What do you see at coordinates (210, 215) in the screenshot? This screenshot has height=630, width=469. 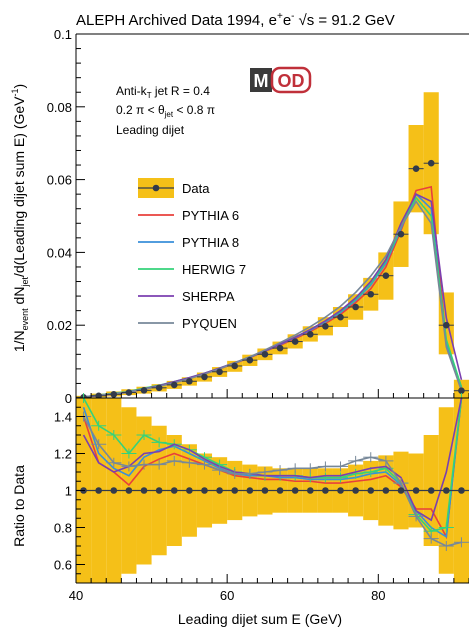 I see `legend-label-pythia6: PYTHIA 6` at bounding box center [210, 215].